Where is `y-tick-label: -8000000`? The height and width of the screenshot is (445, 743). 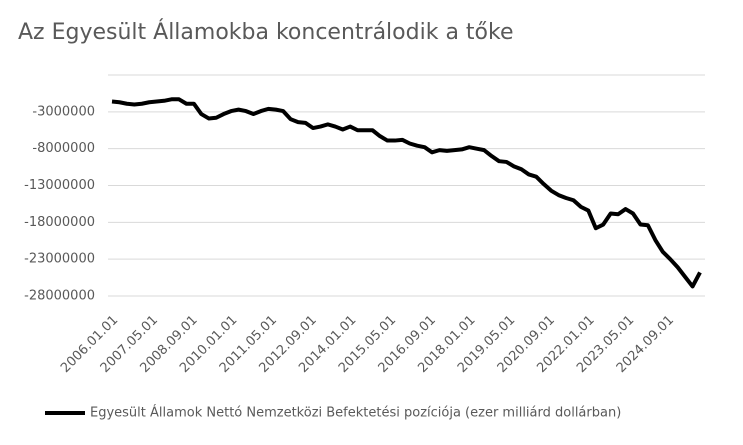 y-tick-label: -8000000 is located at coordinates (63, 148).